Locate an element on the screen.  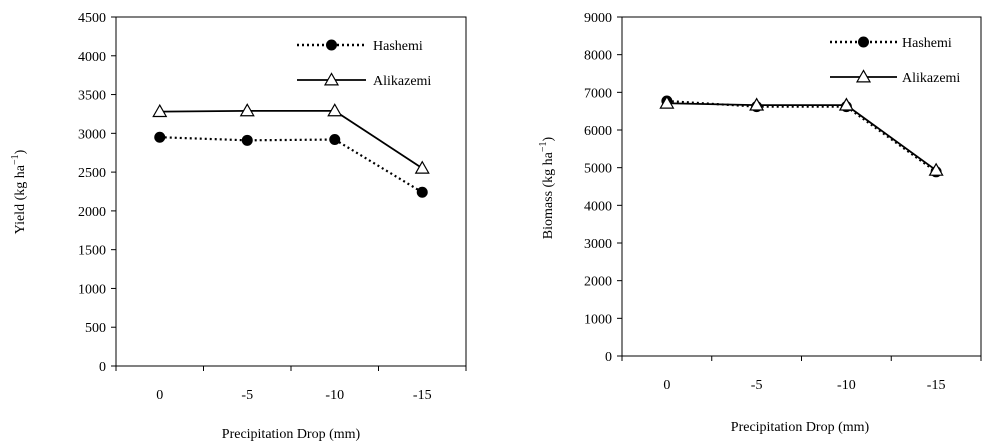
y-tick-label: 3500 is located at coordinates (92, 96).